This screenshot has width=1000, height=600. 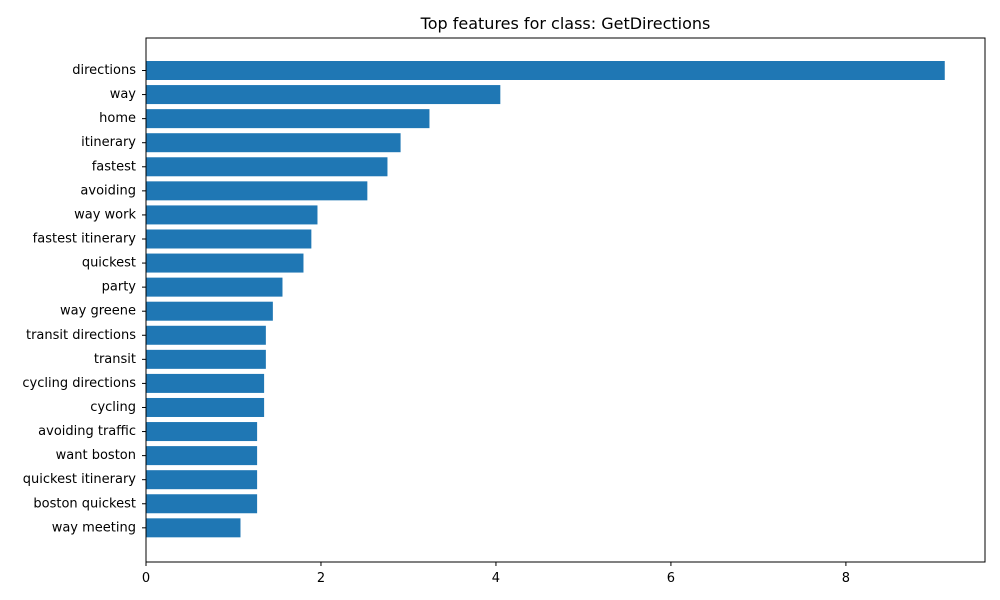 I want to click on bar-quickest-itinerary, so click(x=202, y=480).